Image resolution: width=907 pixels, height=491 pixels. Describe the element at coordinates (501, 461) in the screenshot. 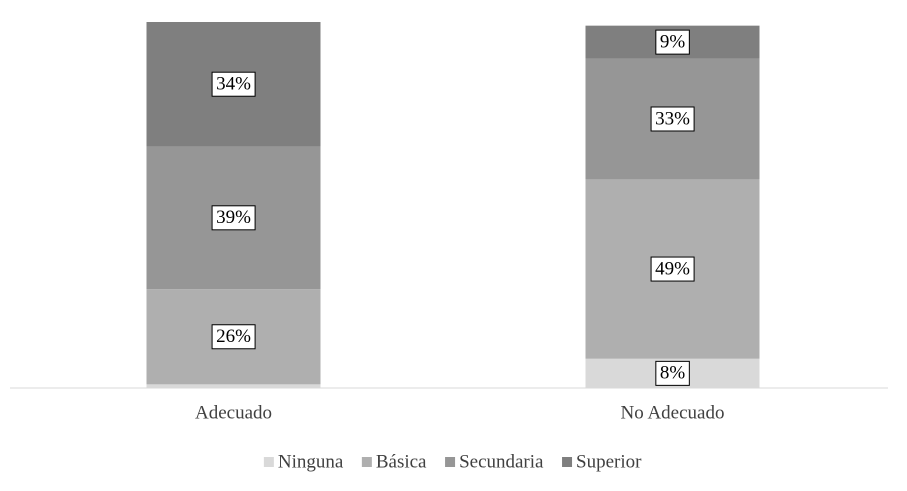

I see `legend-label: Secundaria` at that location.